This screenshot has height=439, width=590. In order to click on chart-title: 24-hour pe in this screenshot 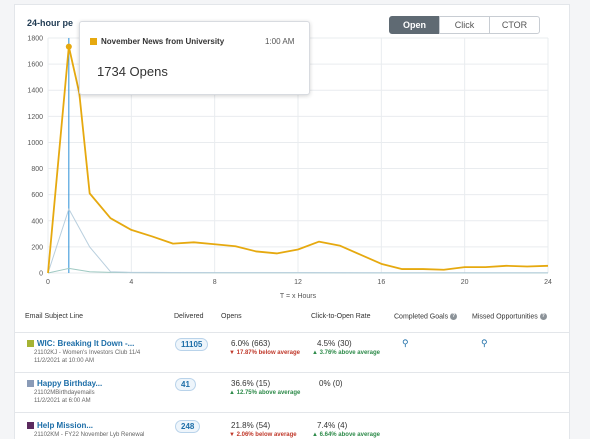, I will do `click(50, 23)`.